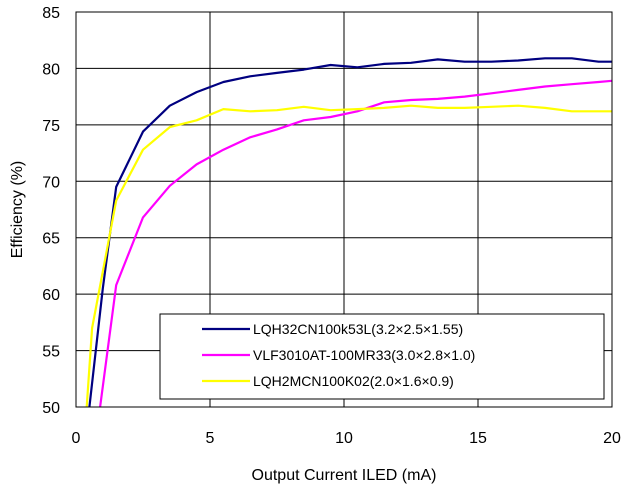  What do you see at coordinates (364, 355) in the screenshot?
I see `legend-label-2: VLF3010AT-100MR33(3.0×2.8×1.0)` at bounding box center [364, 355].